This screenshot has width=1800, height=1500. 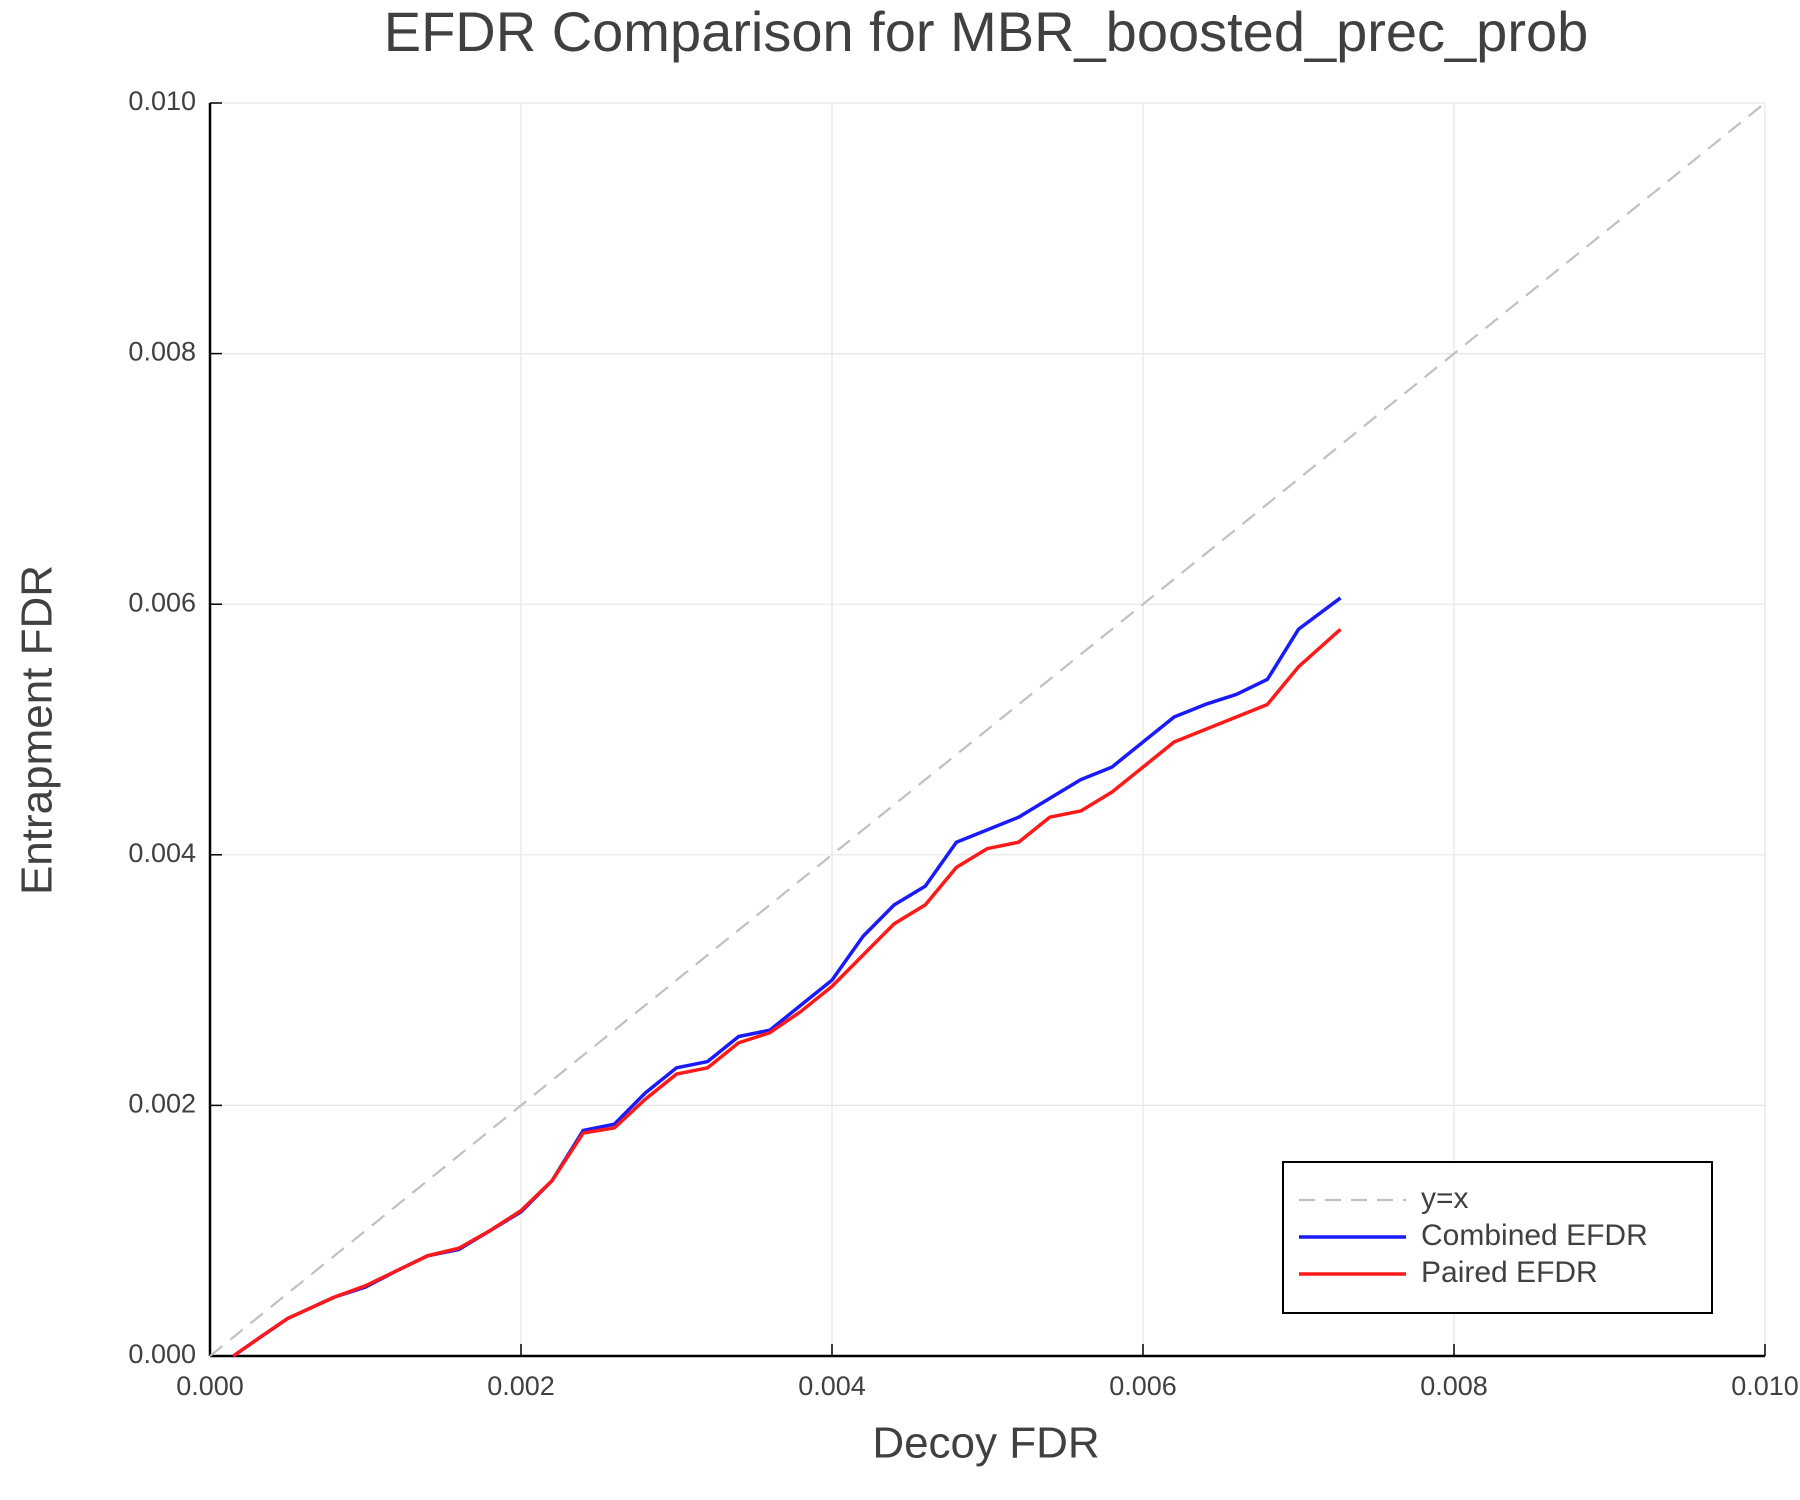 I want to click on legend-label: Combined EFDR, so click(x=1534, y=1235).